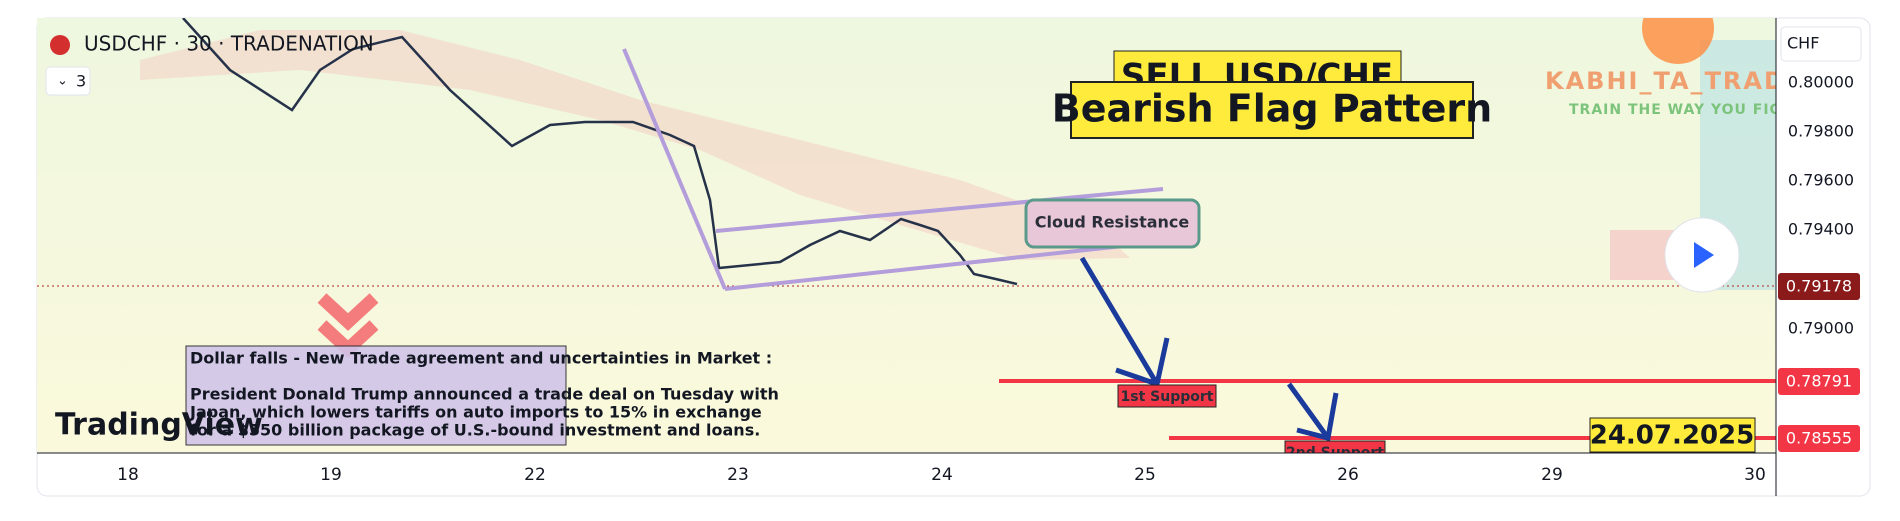 Image resolution: width=1900 pixels, height=521 pixels. What do you see at coordinates (1821, 82) in the screenshot?
I see `price-label: 0.80000` at bounding box center [1821, 82].